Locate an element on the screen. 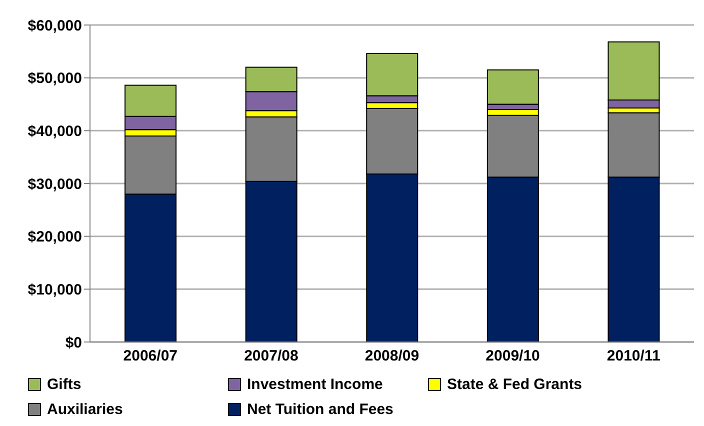  legend-label: Net Tuition and Fees is located at coordinates (320, 409).